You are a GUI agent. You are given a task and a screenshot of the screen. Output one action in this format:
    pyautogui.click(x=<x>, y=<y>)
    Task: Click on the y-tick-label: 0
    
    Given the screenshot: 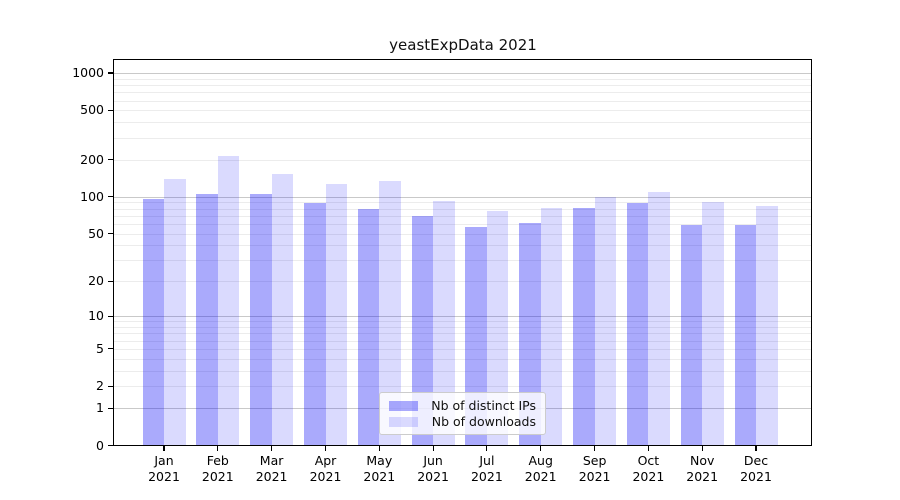 What is the action you would take?
    pyautogui.click(x=100, y=445)
    